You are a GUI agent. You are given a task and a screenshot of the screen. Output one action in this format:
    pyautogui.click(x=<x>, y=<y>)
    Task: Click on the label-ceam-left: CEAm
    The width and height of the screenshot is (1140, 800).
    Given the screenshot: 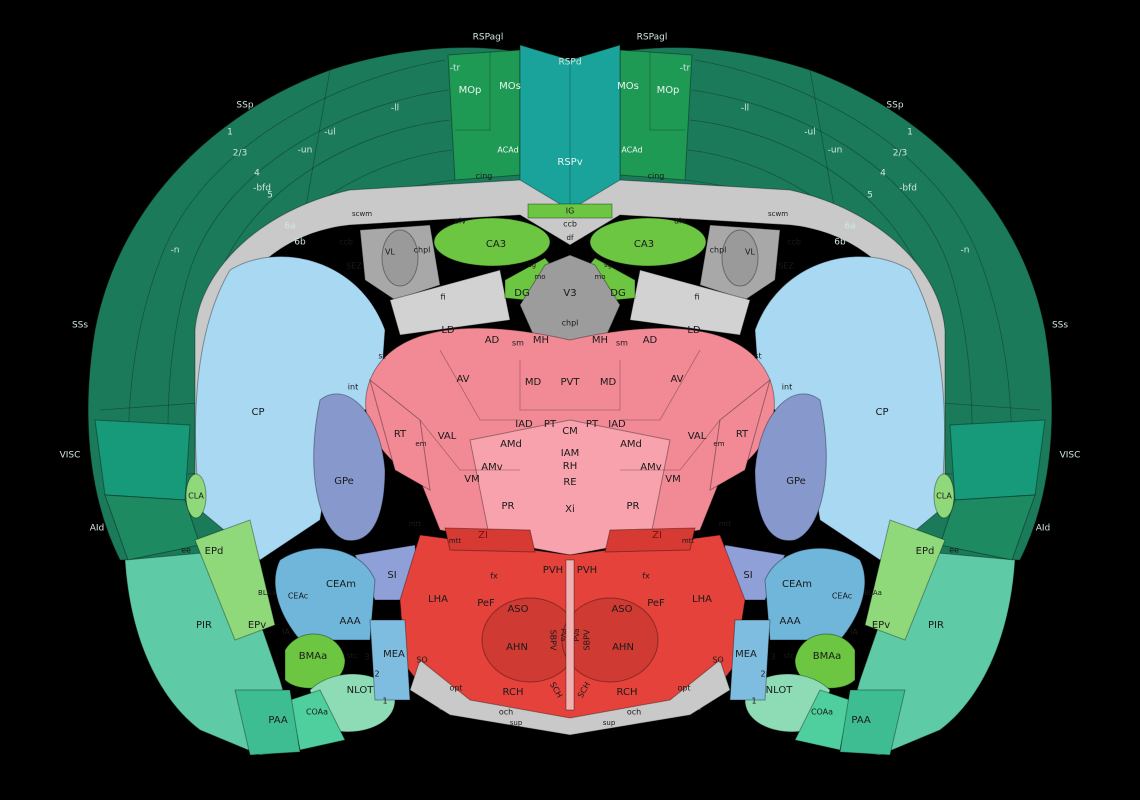 What is the action you would take?
    pyautogui.click(x=341, y=584)
    